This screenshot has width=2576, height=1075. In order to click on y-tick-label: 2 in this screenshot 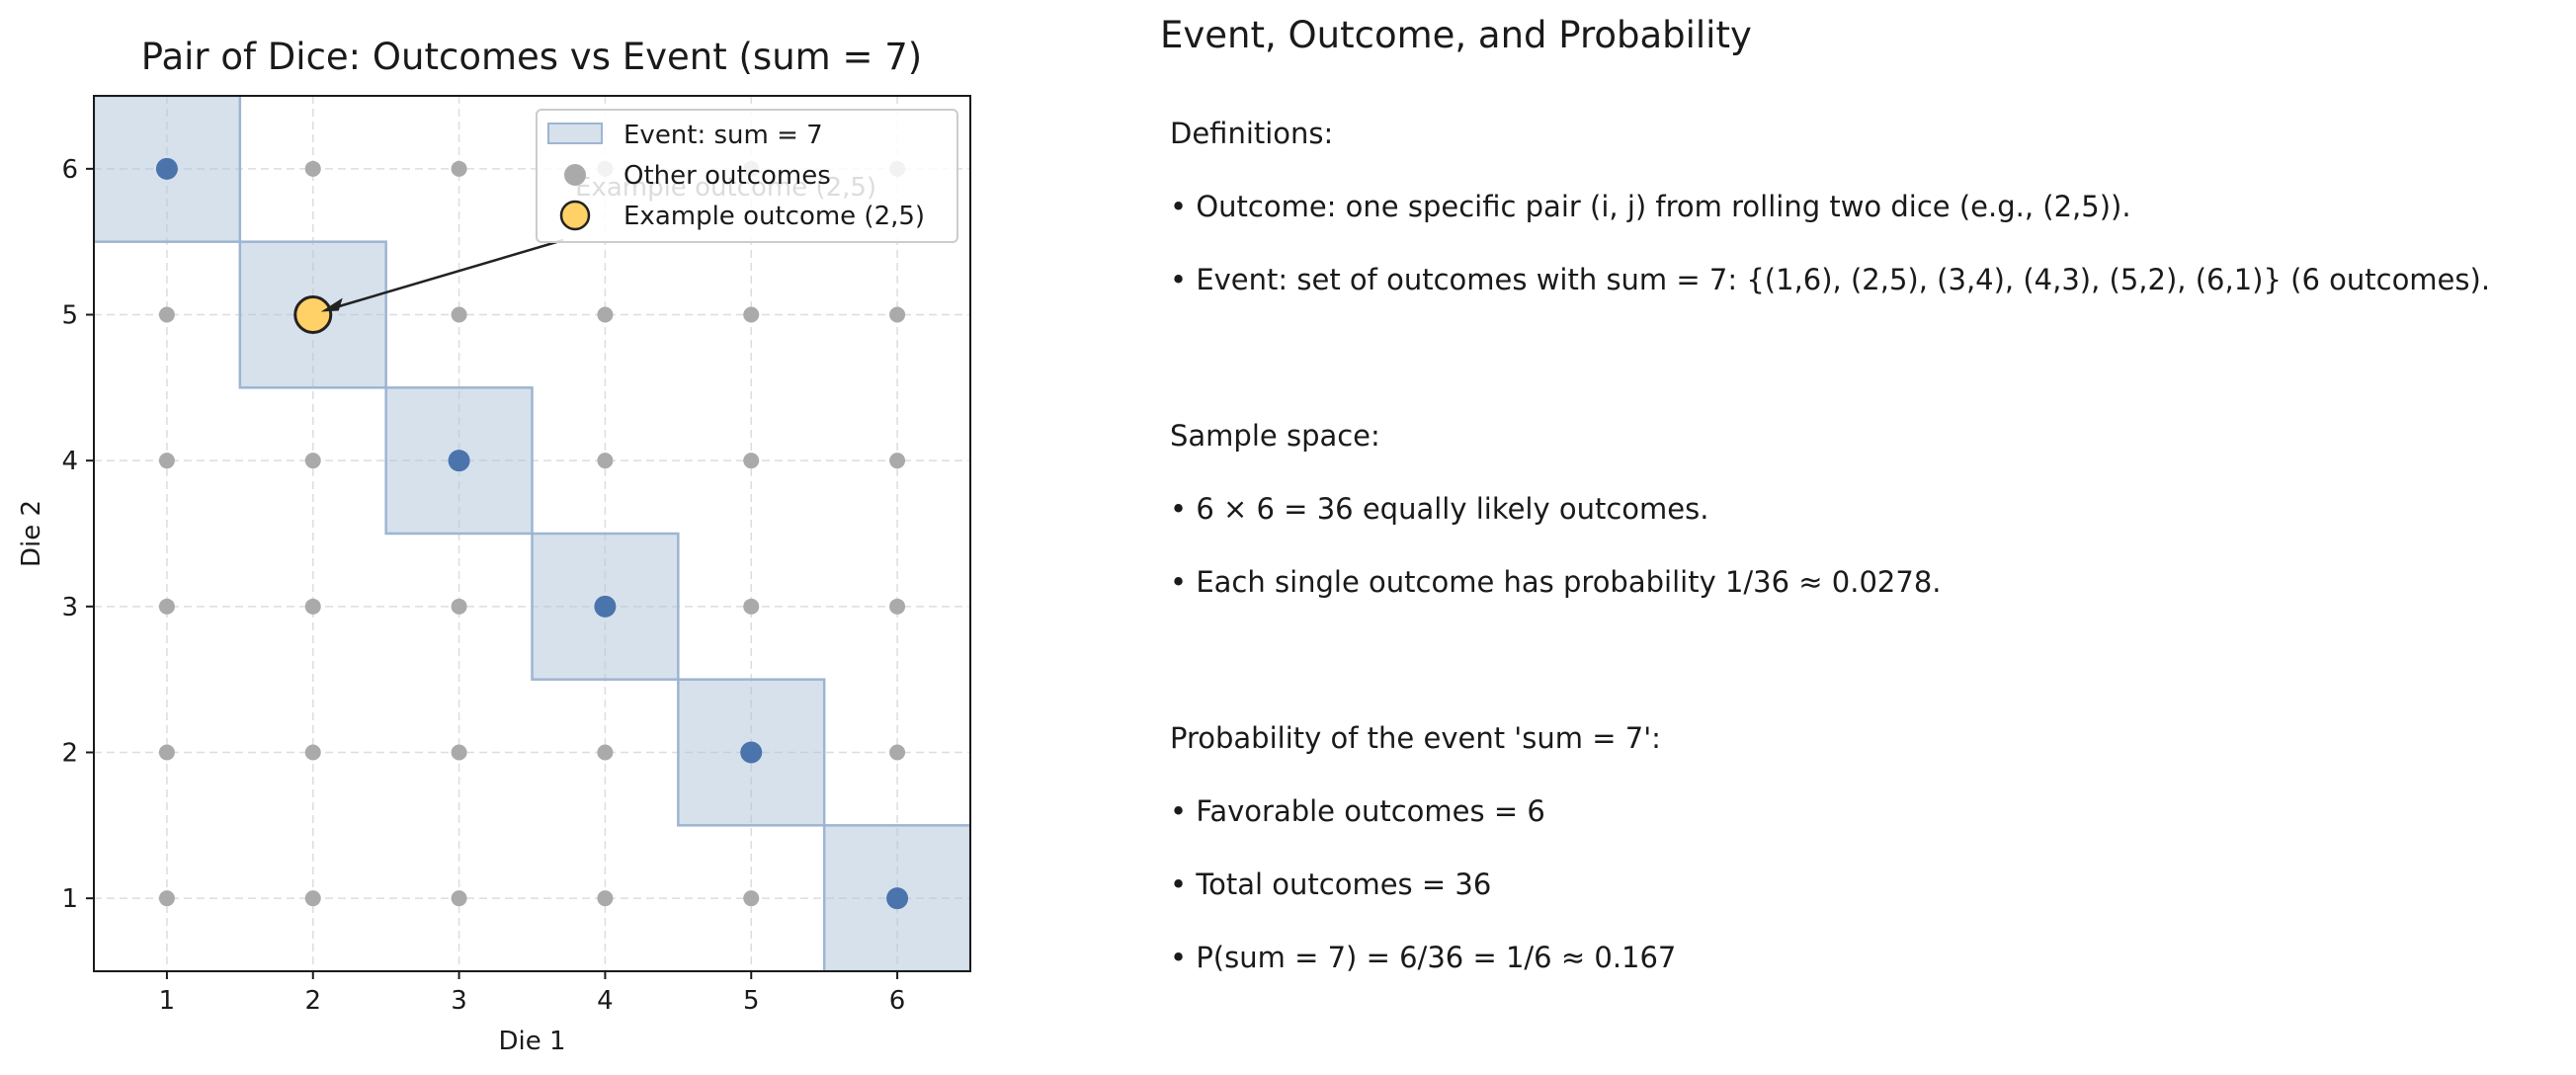, I will do `click(69, 754)`.